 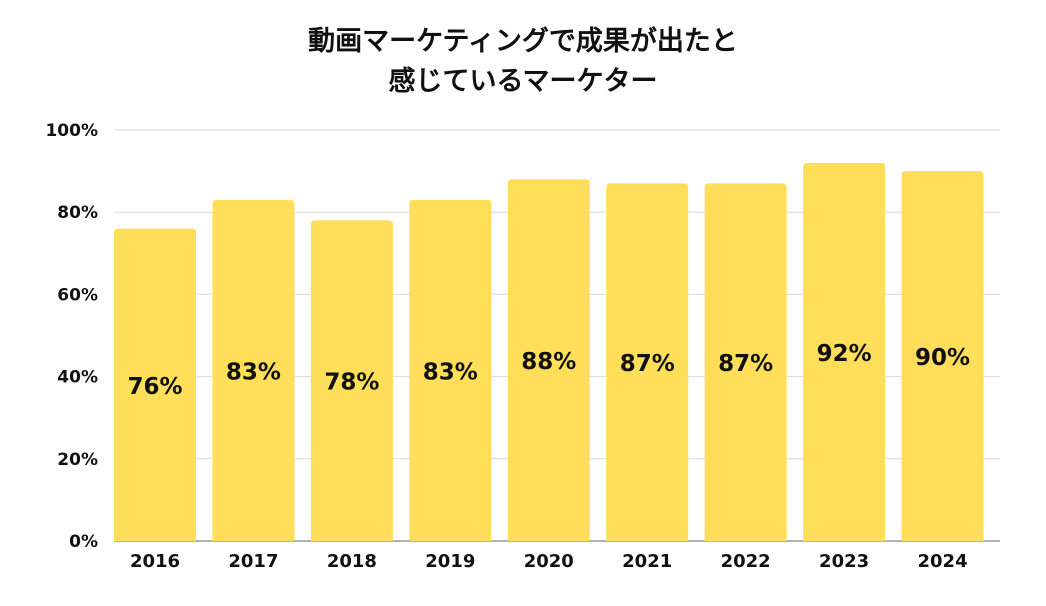 I want to click on data-label-2019: 83%, so click(x=450, y=372).